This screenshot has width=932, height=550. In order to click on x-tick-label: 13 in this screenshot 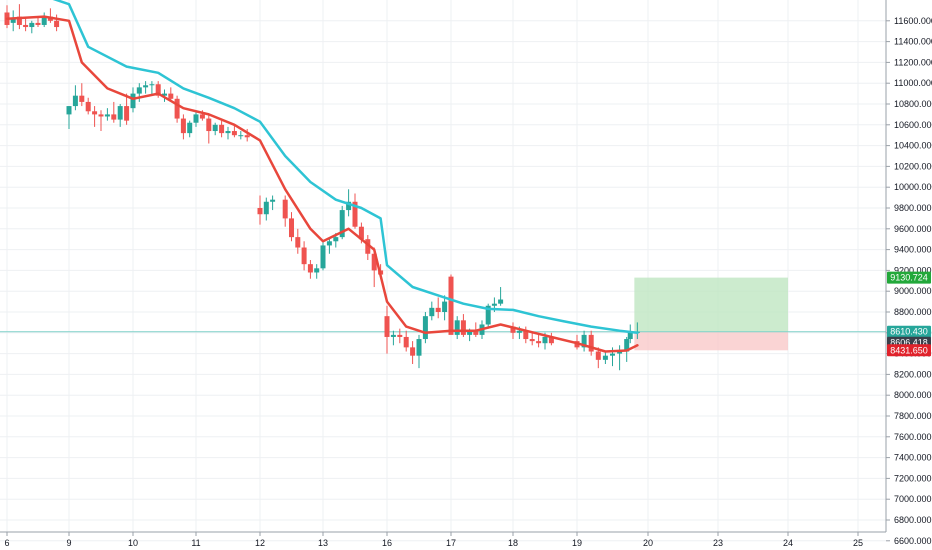, I will do `click(323, 543)`.